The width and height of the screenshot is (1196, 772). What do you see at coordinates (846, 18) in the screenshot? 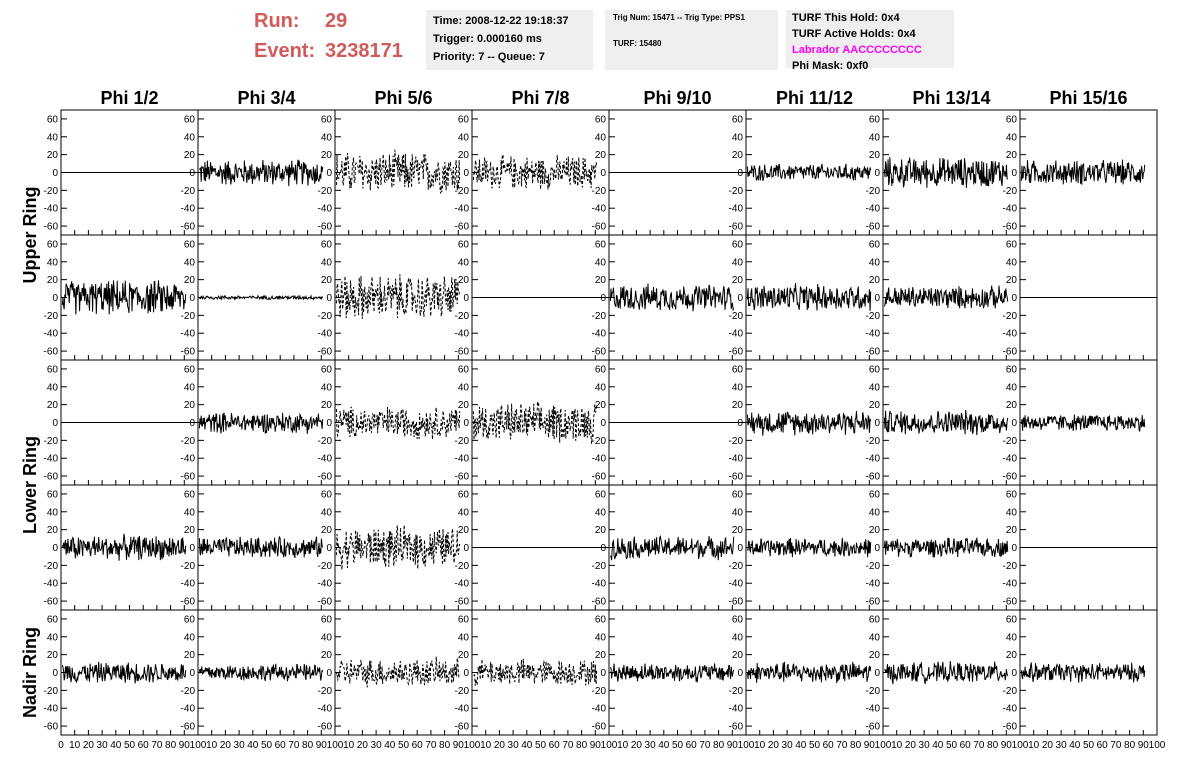
I see `turf-this-hold-text: TURF This Hold: 0x4` at bounding box center [846, 18].